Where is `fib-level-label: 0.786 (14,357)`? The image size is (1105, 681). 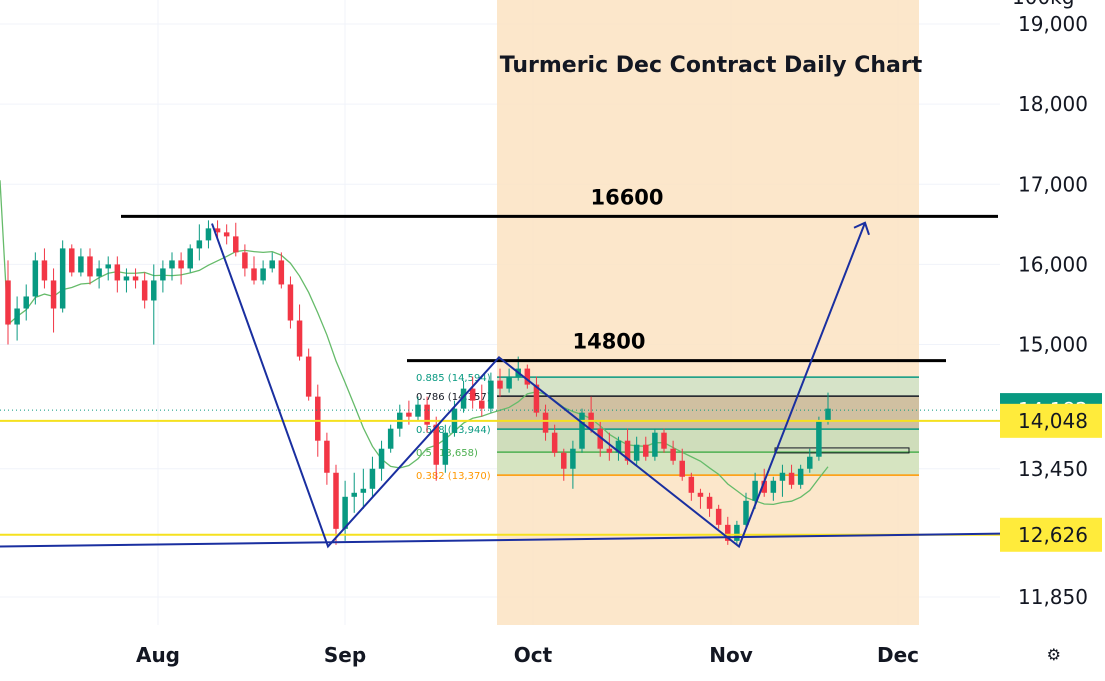
fib-level-label: 0.786 (14,357) is located at coordinates (453, 397).